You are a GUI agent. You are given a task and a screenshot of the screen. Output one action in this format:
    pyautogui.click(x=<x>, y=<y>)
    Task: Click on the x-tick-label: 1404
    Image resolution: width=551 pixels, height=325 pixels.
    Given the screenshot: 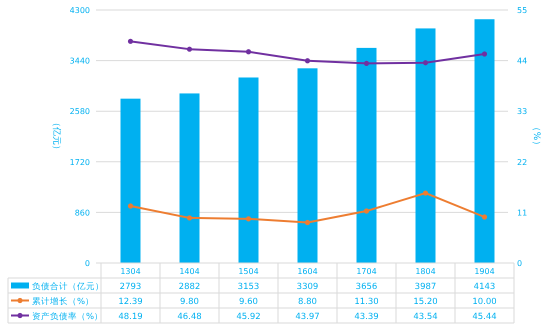 What is the action you would take?
    pyautogui.click(x=189, y=271)
    